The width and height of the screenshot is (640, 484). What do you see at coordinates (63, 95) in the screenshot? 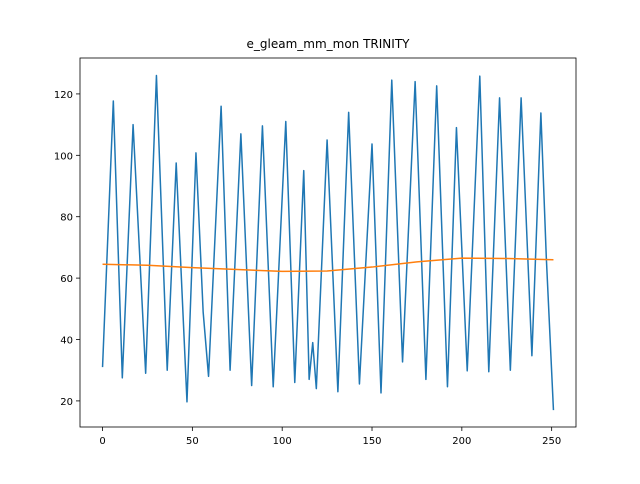
I see `y-tick-label: 120` at bounding box center [63, 95].